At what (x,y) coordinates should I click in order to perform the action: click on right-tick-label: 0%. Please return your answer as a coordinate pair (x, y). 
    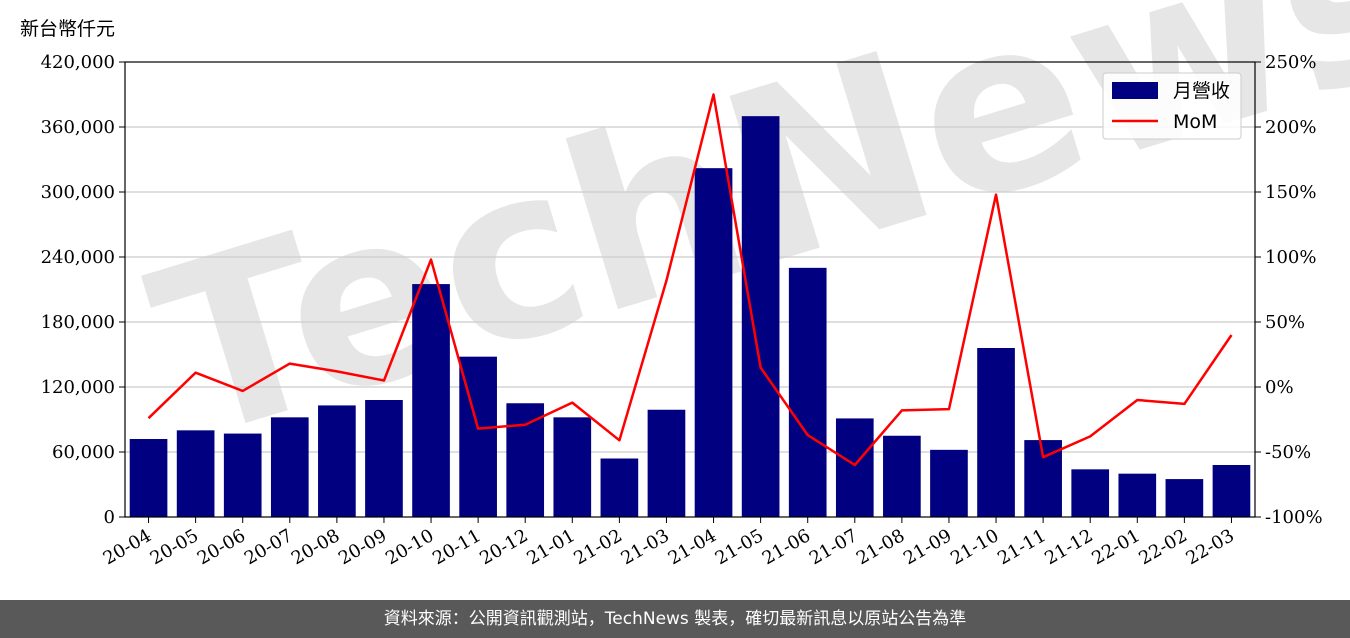
    Looking at the image, I should click on (1279, 387).